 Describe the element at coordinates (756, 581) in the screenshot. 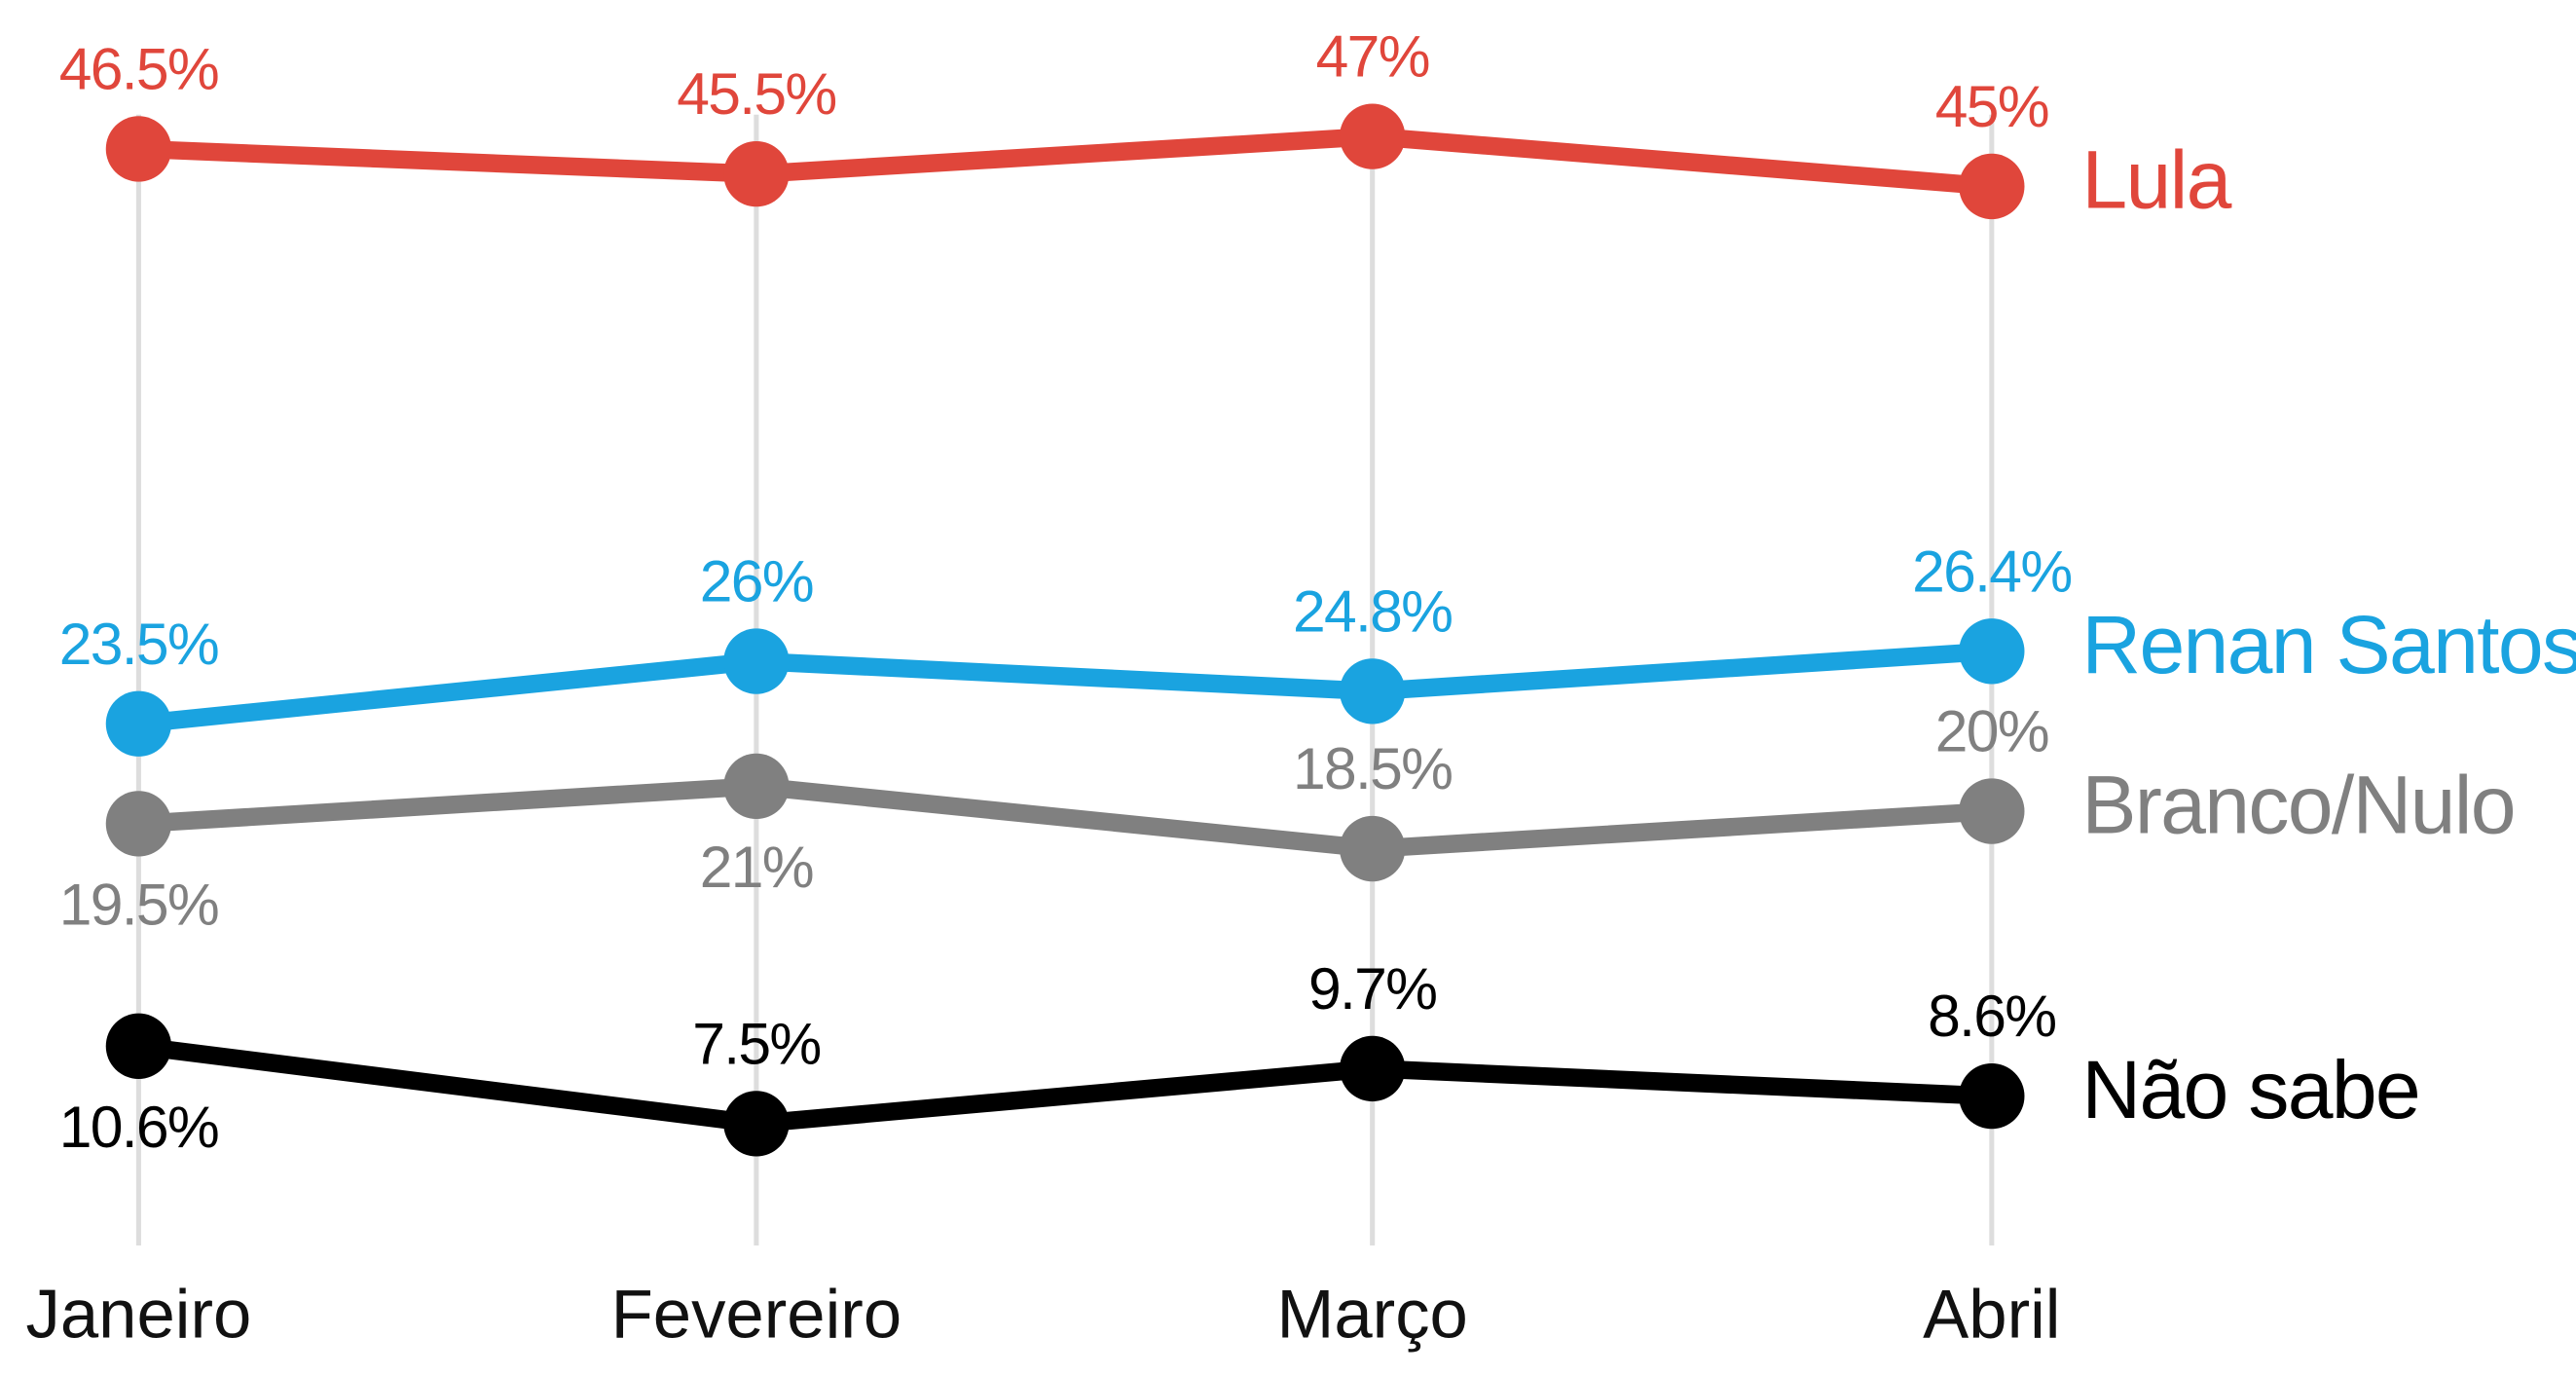

I see `data-label: 26%` at that location.